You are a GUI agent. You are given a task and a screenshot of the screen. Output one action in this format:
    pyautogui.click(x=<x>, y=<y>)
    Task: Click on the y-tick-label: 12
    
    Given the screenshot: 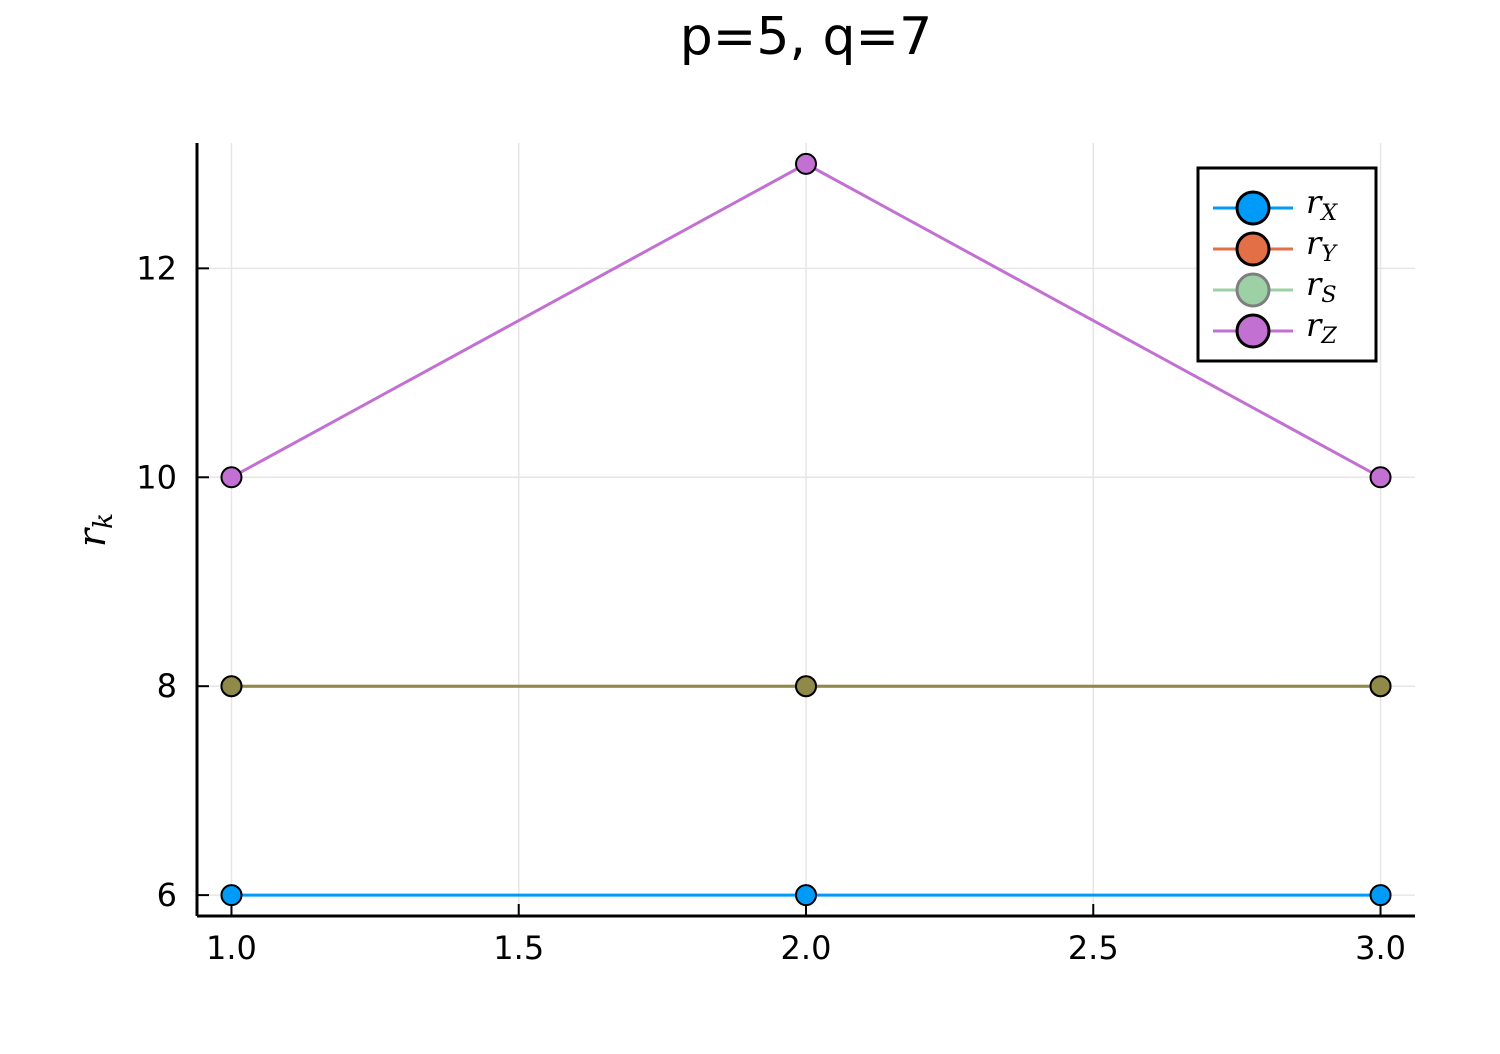 What is the action you would take?
    pyautogui.click(x=156, y=268)
    